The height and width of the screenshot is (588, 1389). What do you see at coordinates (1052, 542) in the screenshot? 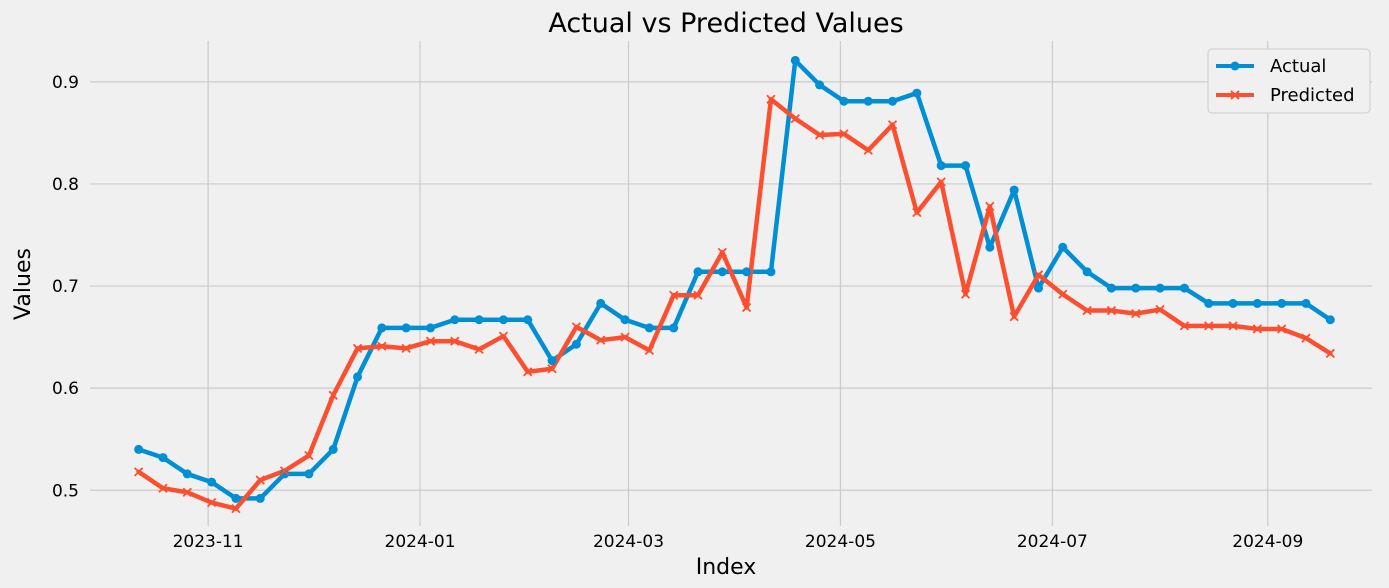
I see `x-tick-label: 2024-07` at bounding box center [1052, 542].